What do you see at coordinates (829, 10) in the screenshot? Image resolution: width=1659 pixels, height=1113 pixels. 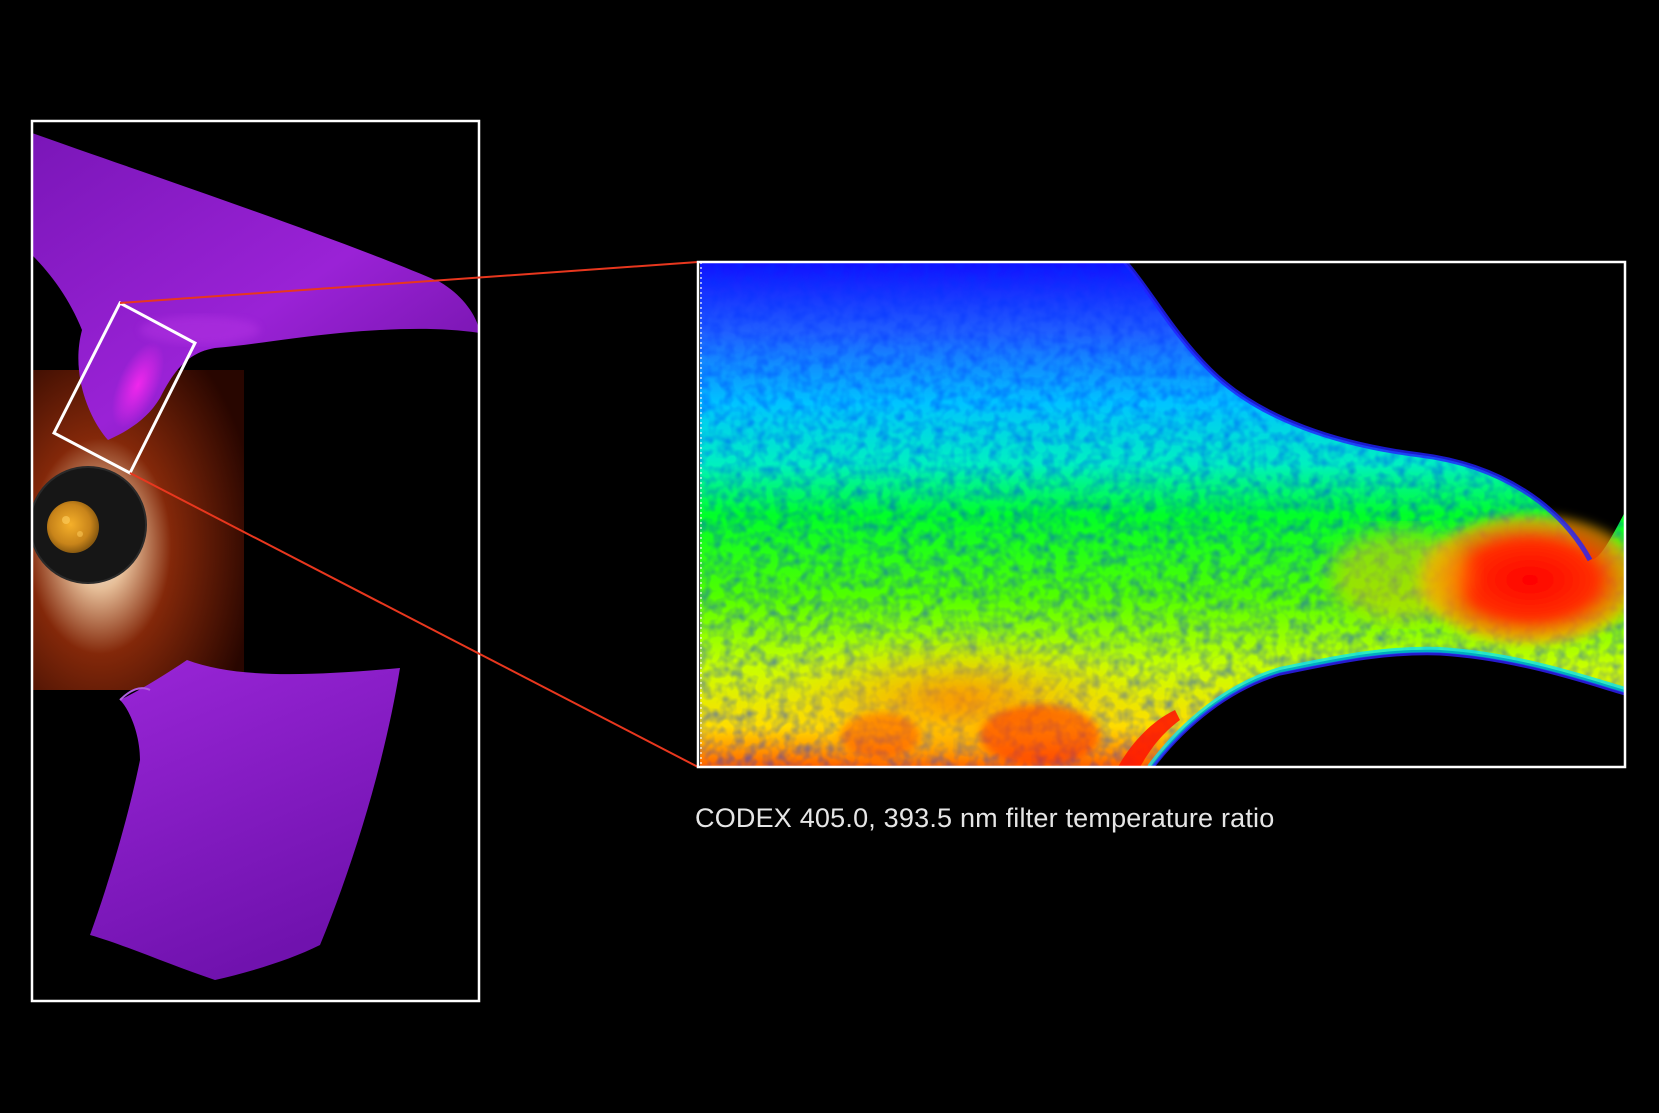 I see `top-band` at bounding box center [829, 10].